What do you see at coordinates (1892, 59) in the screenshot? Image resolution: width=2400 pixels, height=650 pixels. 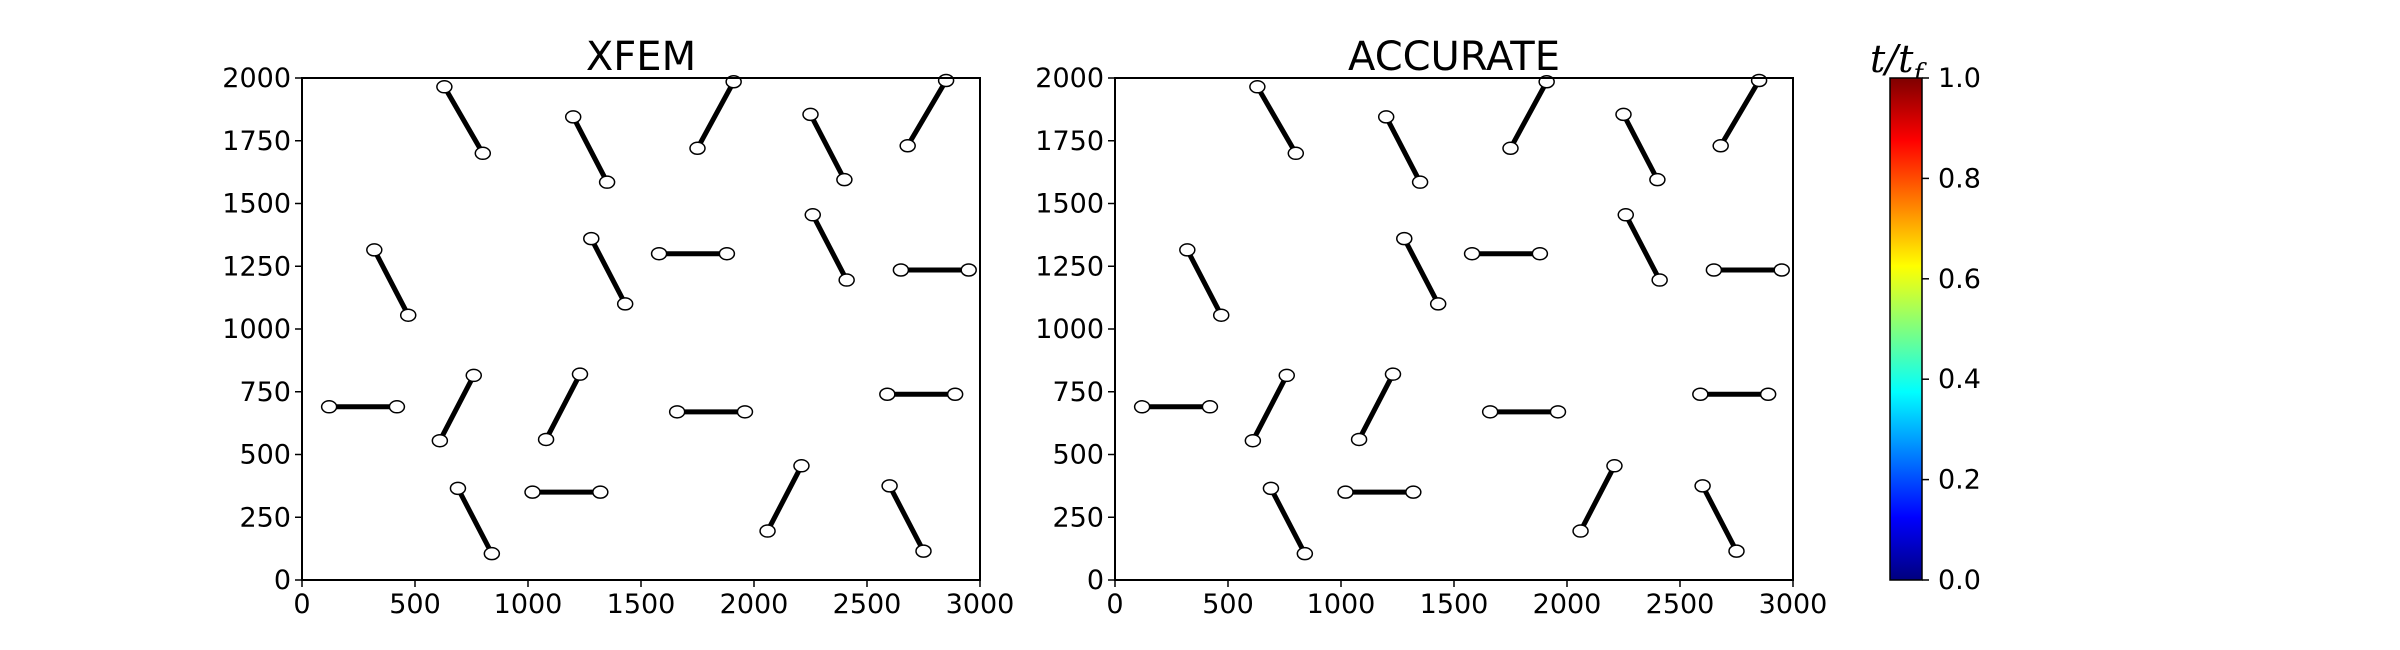 I see `colorbar-title-main: t/t` at bounding box center [1892, 59].